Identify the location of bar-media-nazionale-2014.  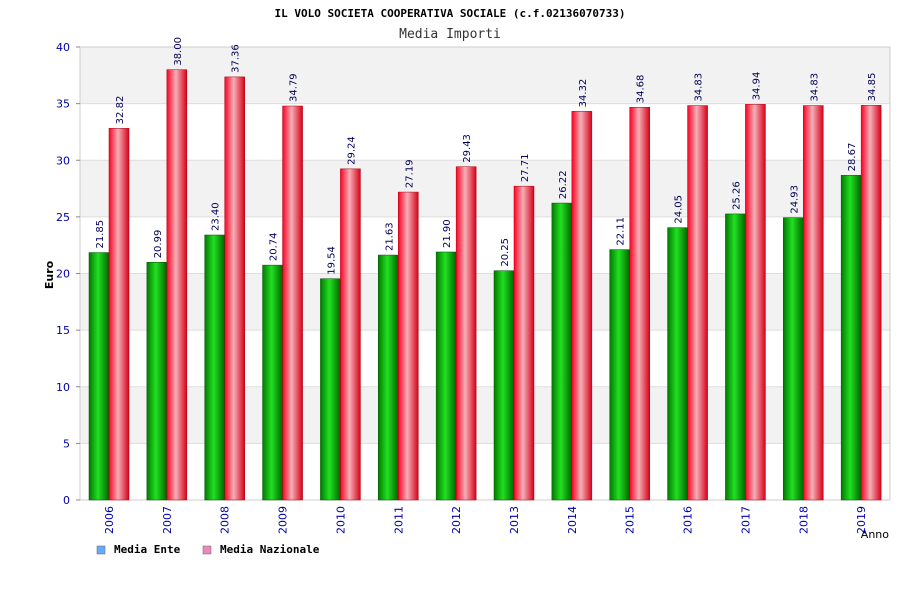
(582, 306).